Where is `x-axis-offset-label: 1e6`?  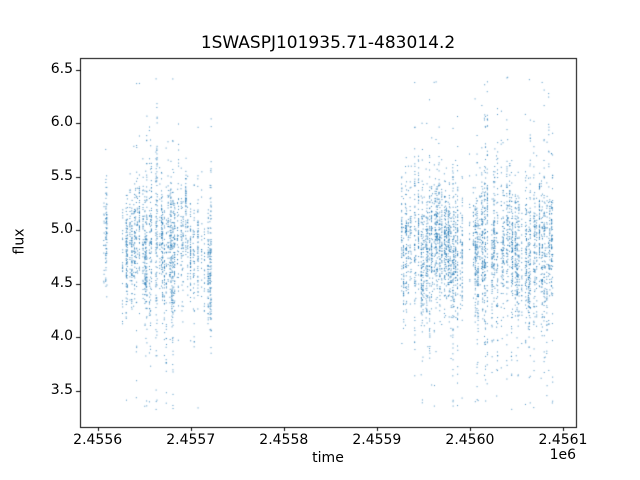
x-axis-offset-label: 1e6 is located at coordinates (562, 455).